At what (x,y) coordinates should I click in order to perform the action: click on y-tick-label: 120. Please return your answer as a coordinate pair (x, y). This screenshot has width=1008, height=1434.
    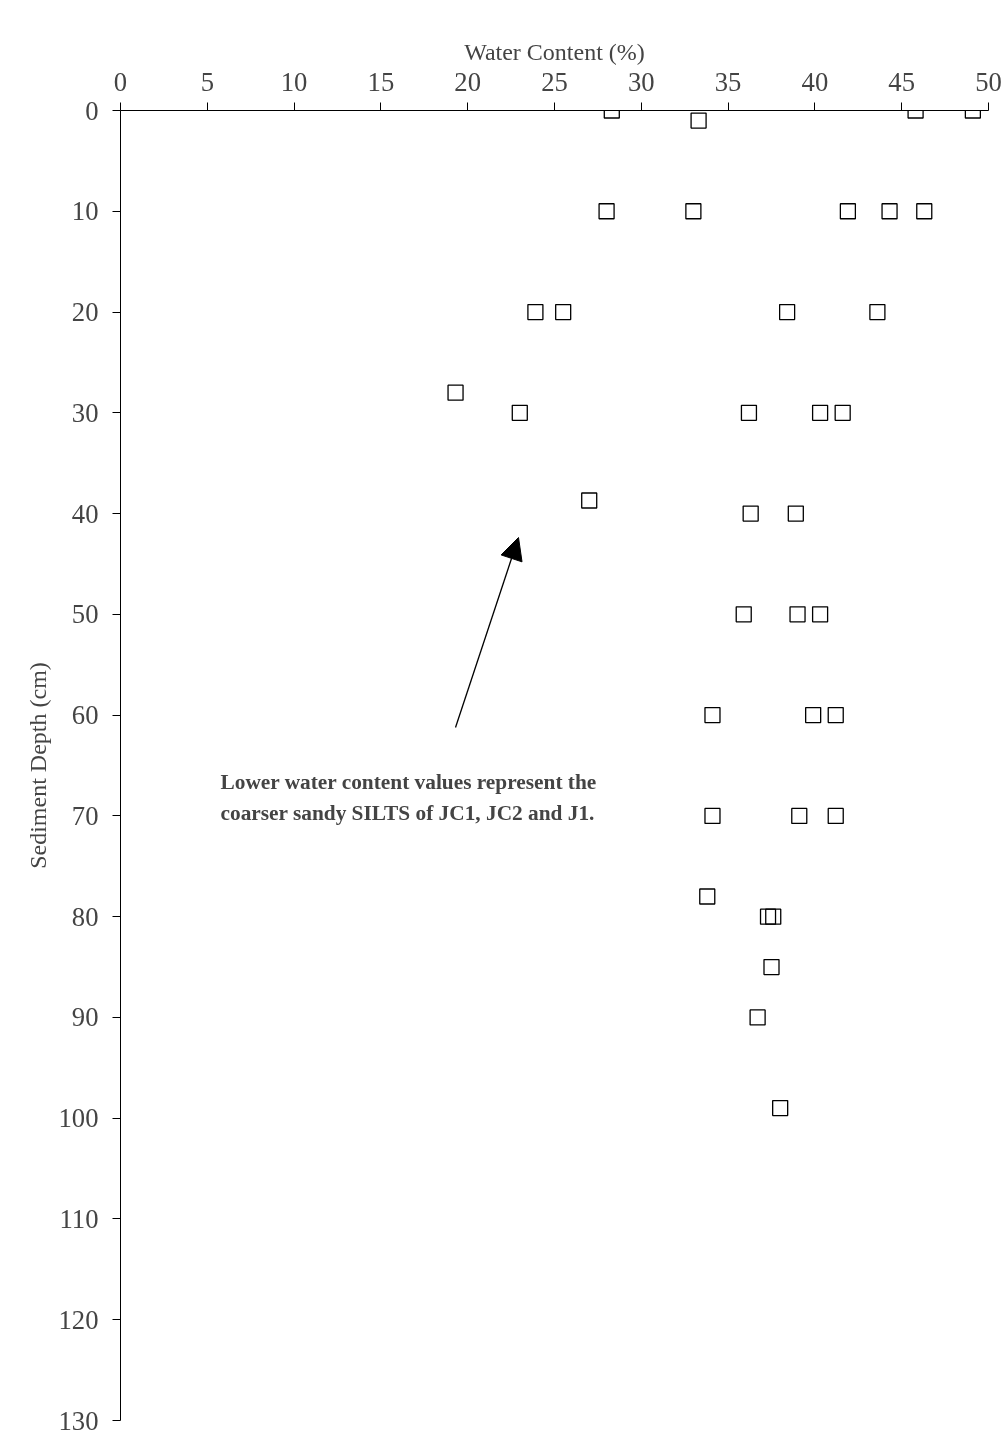
    Looking at the image, I should click on (78, 1319).